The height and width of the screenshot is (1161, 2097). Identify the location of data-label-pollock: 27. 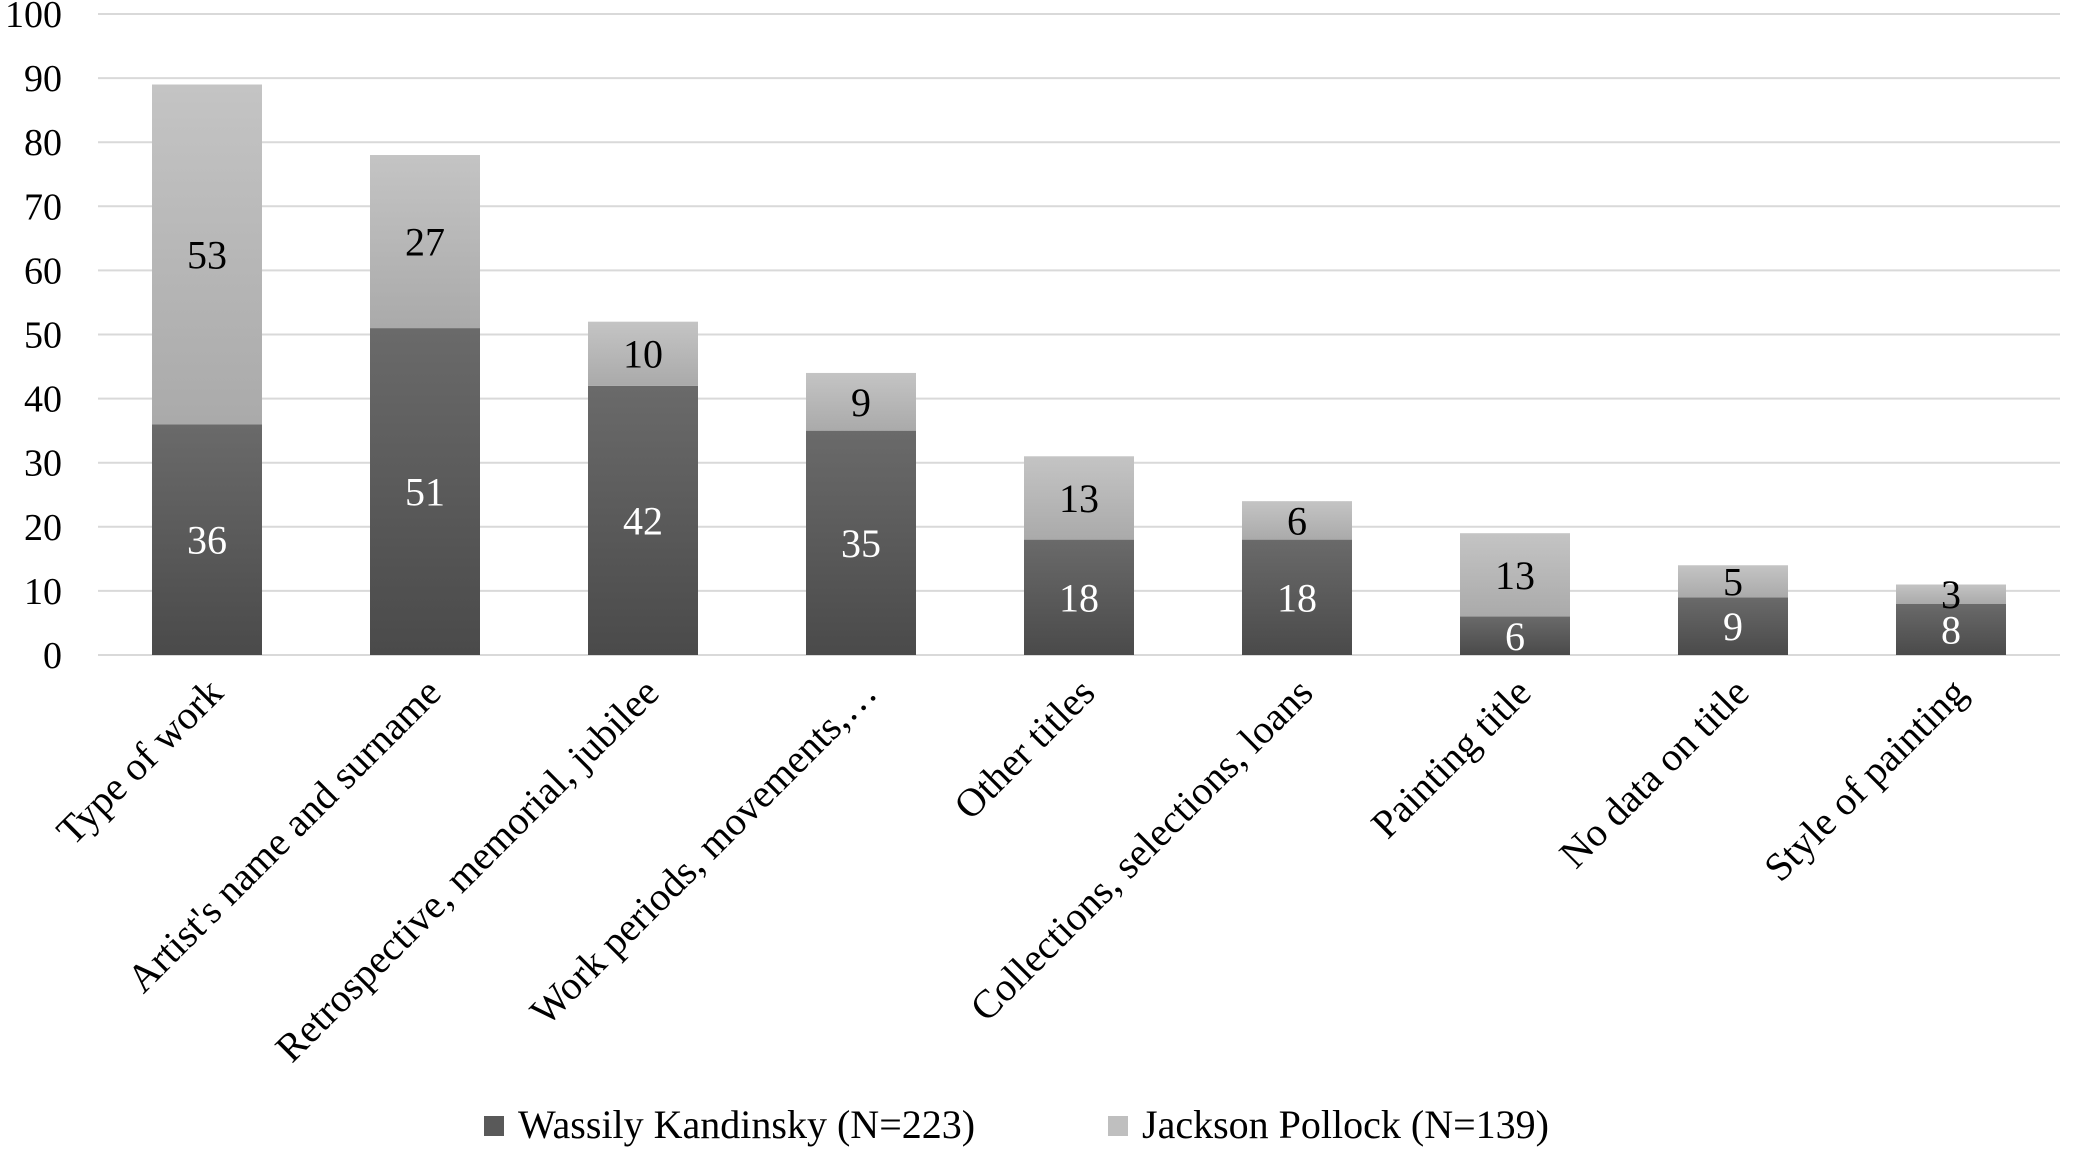
(425, 242).